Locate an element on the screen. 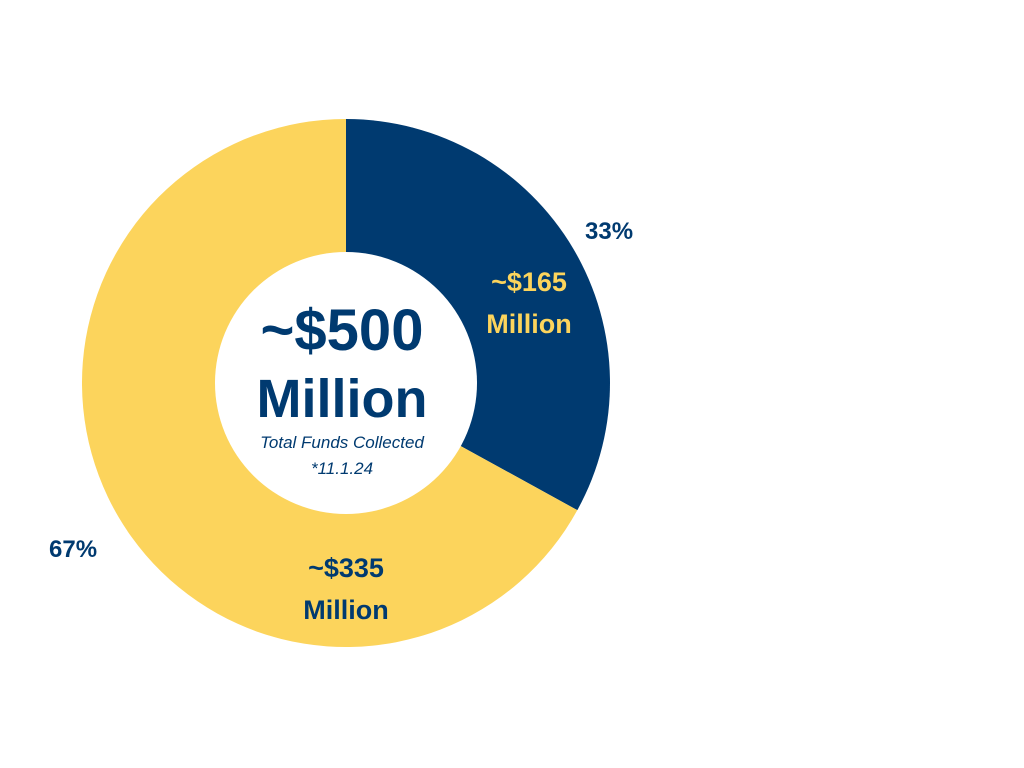  amount-label-gold-slice: ~$335 Million is located at coordinates (346, 589).